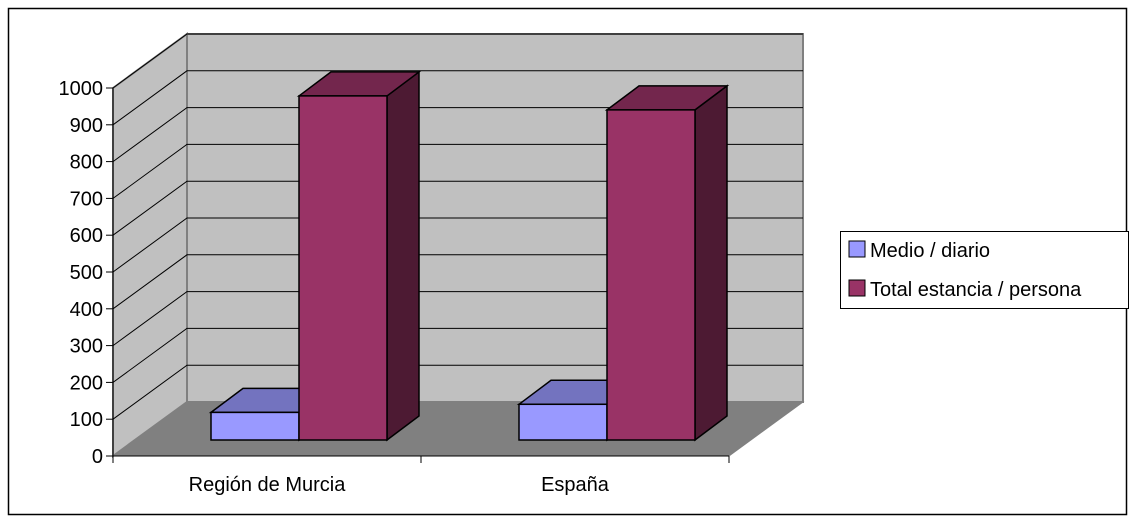  Describe the element at coordinates (575, 485) in the screenshot. I see `category-label: España` at that location.